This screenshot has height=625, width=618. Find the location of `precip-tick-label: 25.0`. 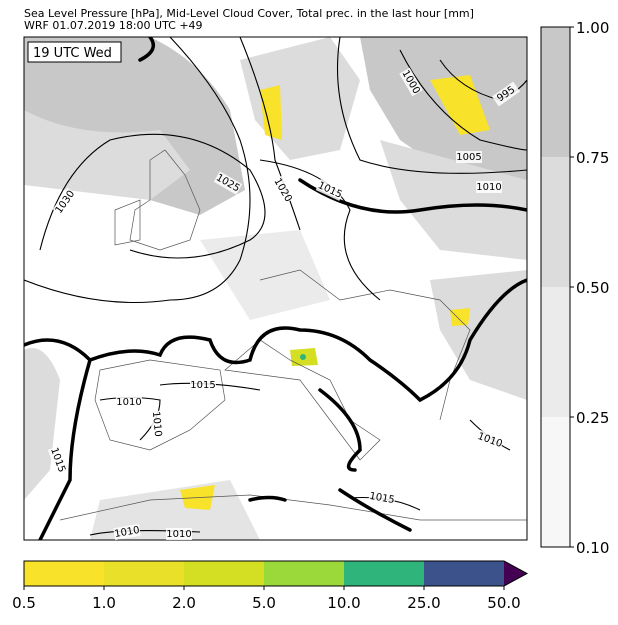

precip-tick-label: 25.0 is located at coordinates (423, 603).